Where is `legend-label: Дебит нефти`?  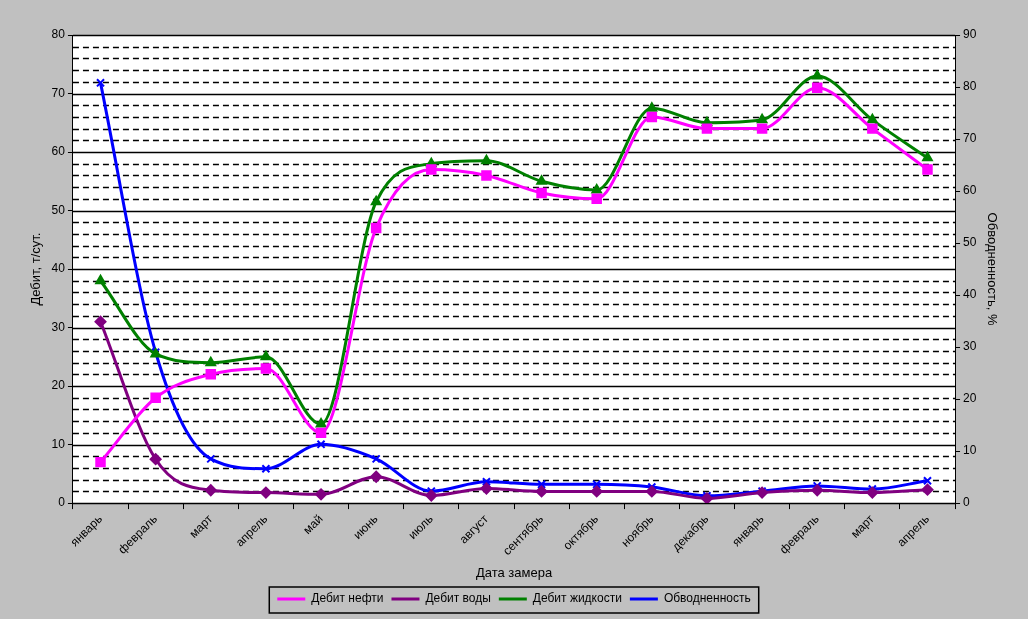
legend-label: Дебит нефти is located at coordinates (347, 598).